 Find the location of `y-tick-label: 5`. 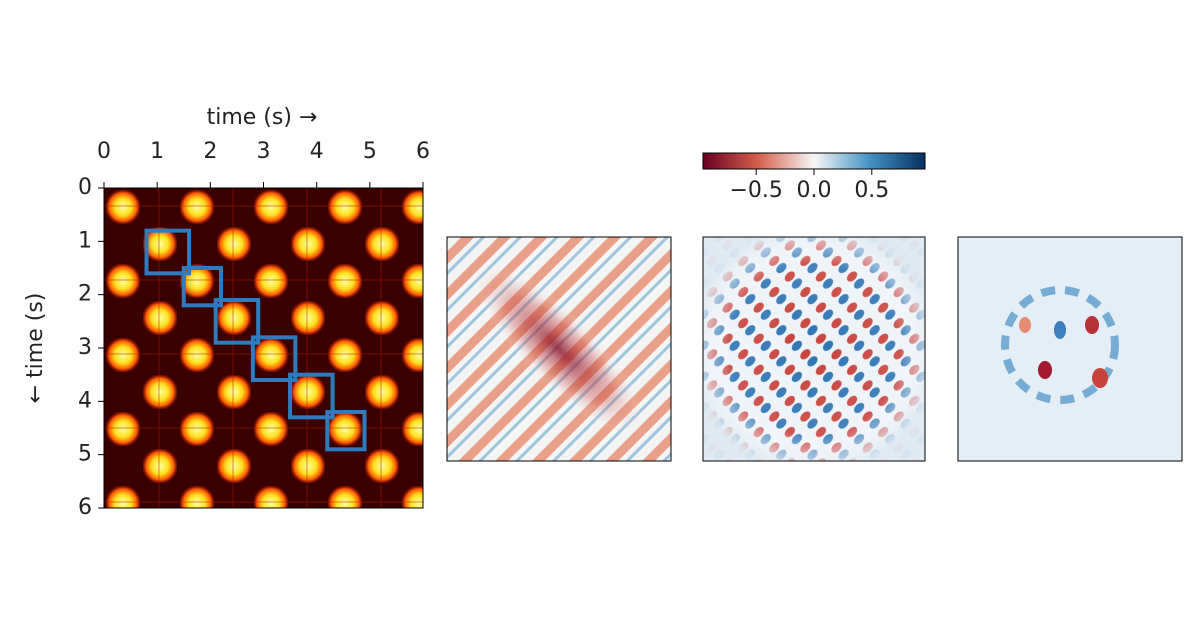

y-tick-label: 5 is located at coordinates (85, 454).